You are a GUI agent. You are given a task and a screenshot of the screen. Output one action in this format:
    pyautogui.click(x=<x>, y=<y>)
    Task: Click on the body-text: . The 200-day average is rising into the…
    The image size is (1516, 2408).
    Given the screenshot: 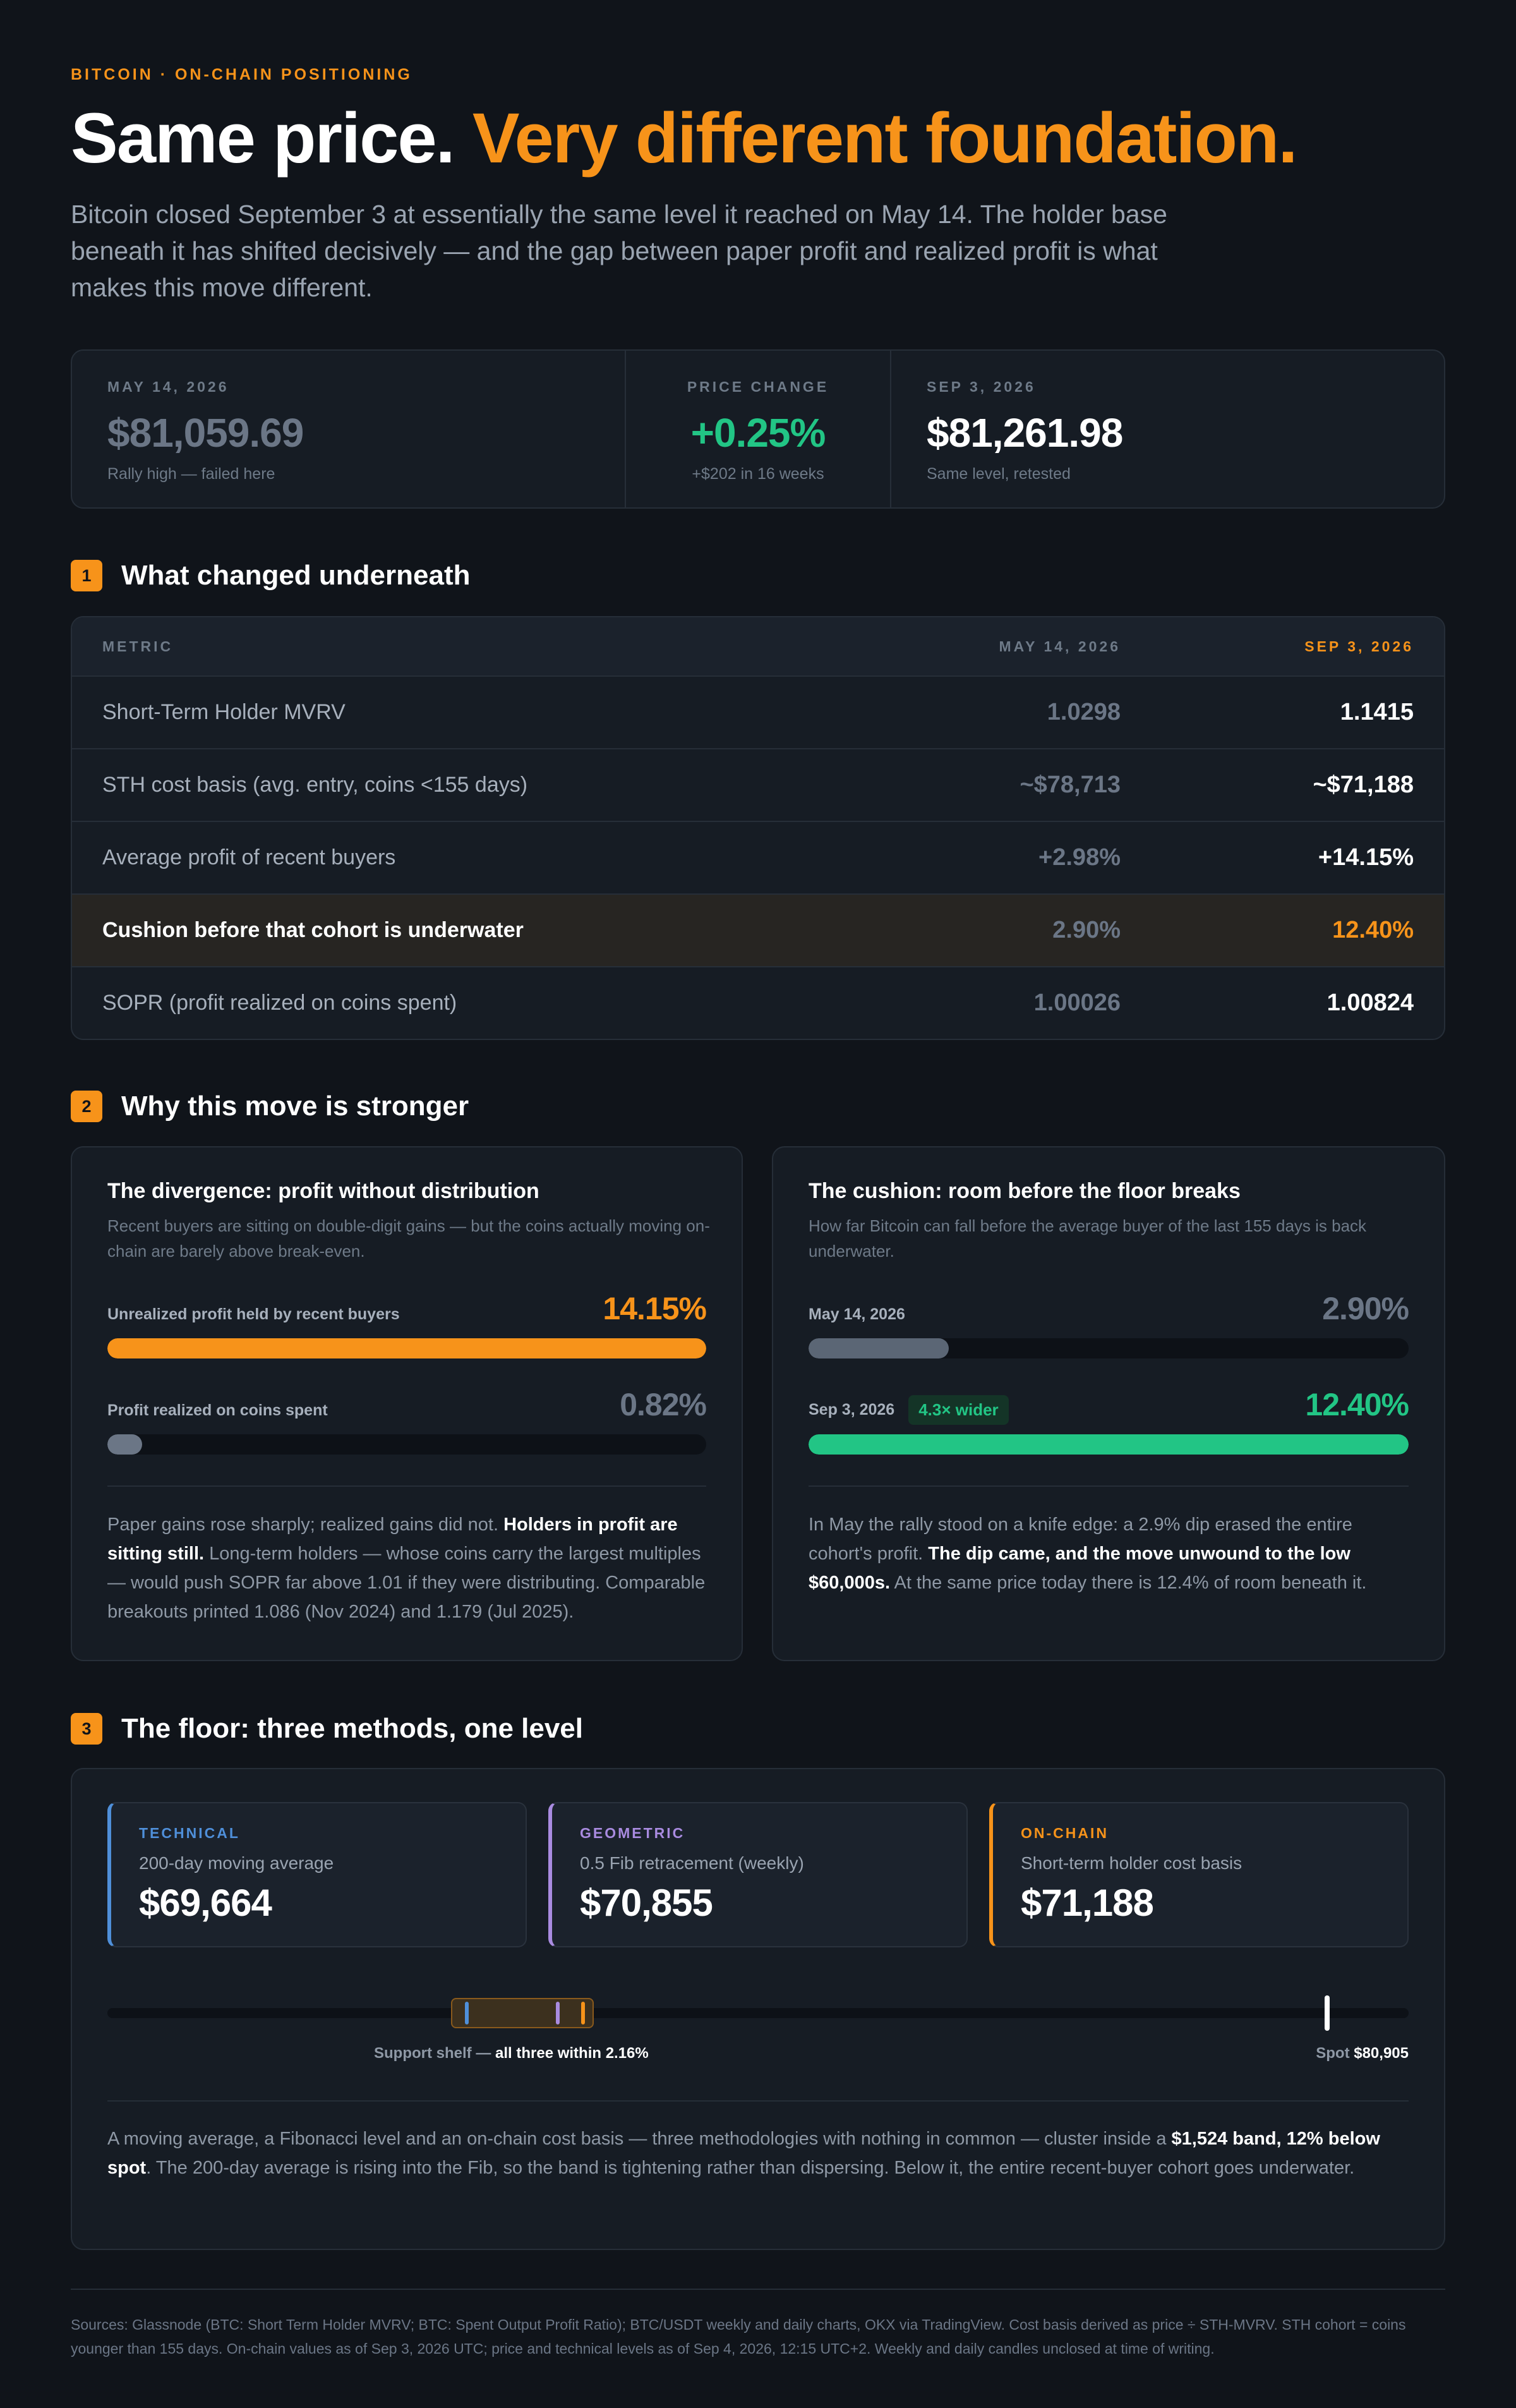 What is the action you would take?
    pyautogui.click(x=750, y=2168)
    